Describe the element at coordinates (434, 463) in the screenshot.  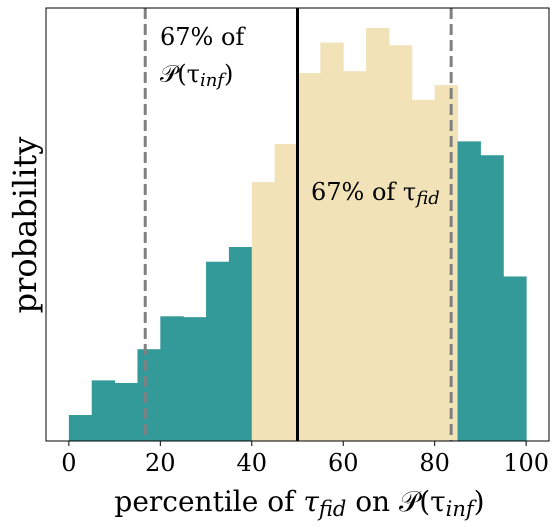
I see `x-tick-label: 80` at that location.